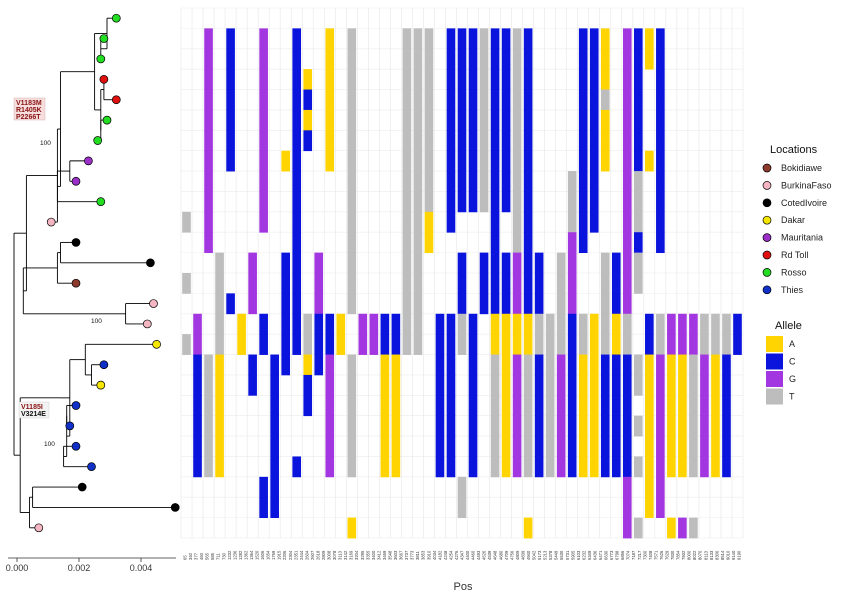 The image size is (843, 597). Describe the element at coordinates (628, 555) in the screenshot. I see `position-tick-label: 7074` at that location.